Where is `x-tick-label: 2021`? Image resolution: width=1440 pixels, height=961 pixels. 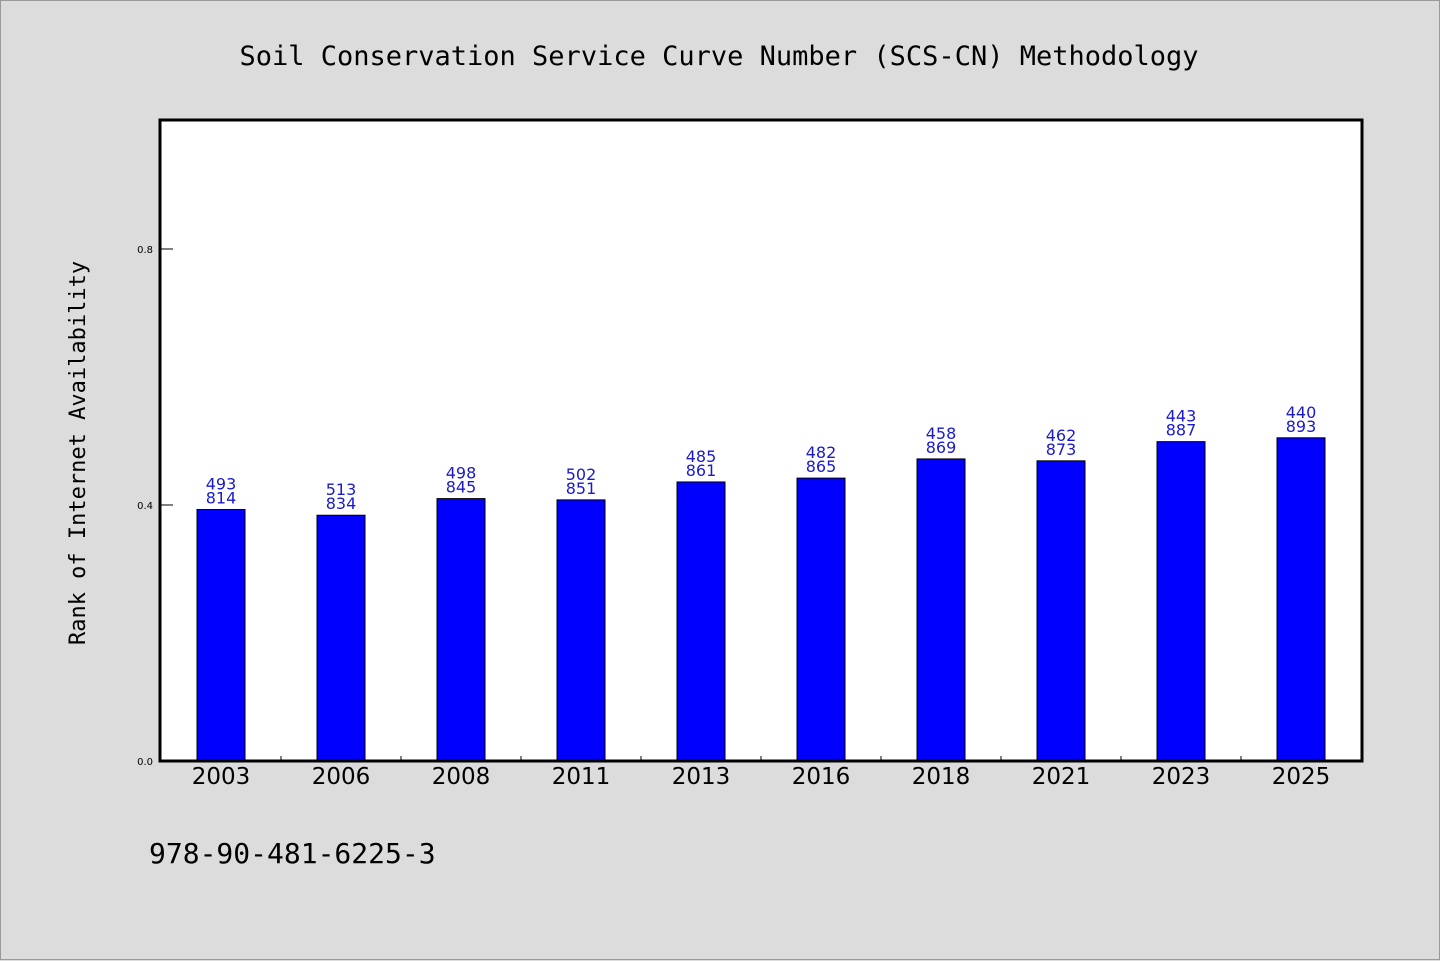 x-tick-label: 2021 is located at coordinates (1061, 777).